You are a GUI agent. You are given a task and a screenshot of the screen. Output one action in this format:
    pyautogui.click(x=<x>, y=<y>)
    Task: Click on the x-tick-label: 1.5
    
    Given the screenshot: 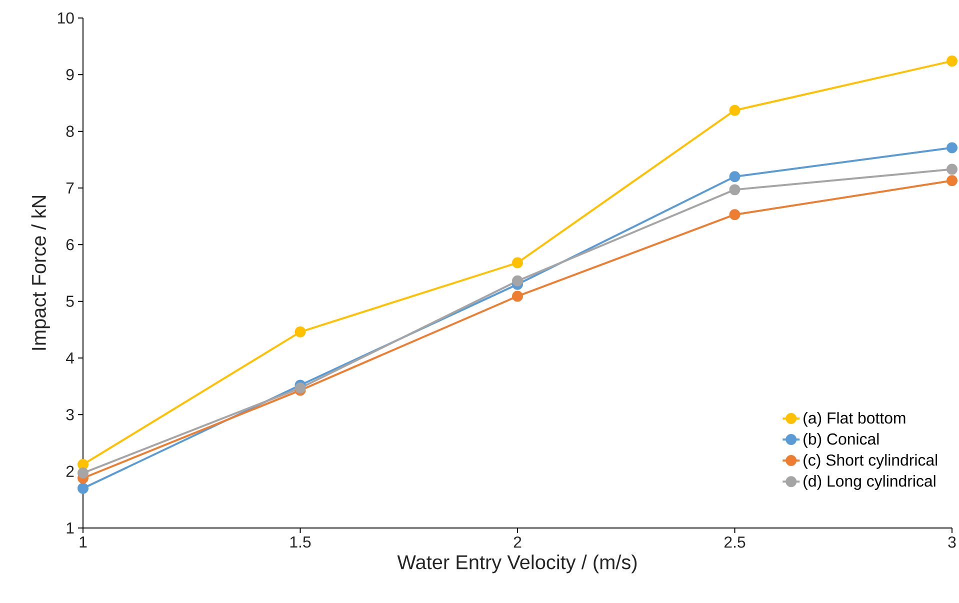 What is the action you would take?
    pyautogui.click(x=300, y=542)
    